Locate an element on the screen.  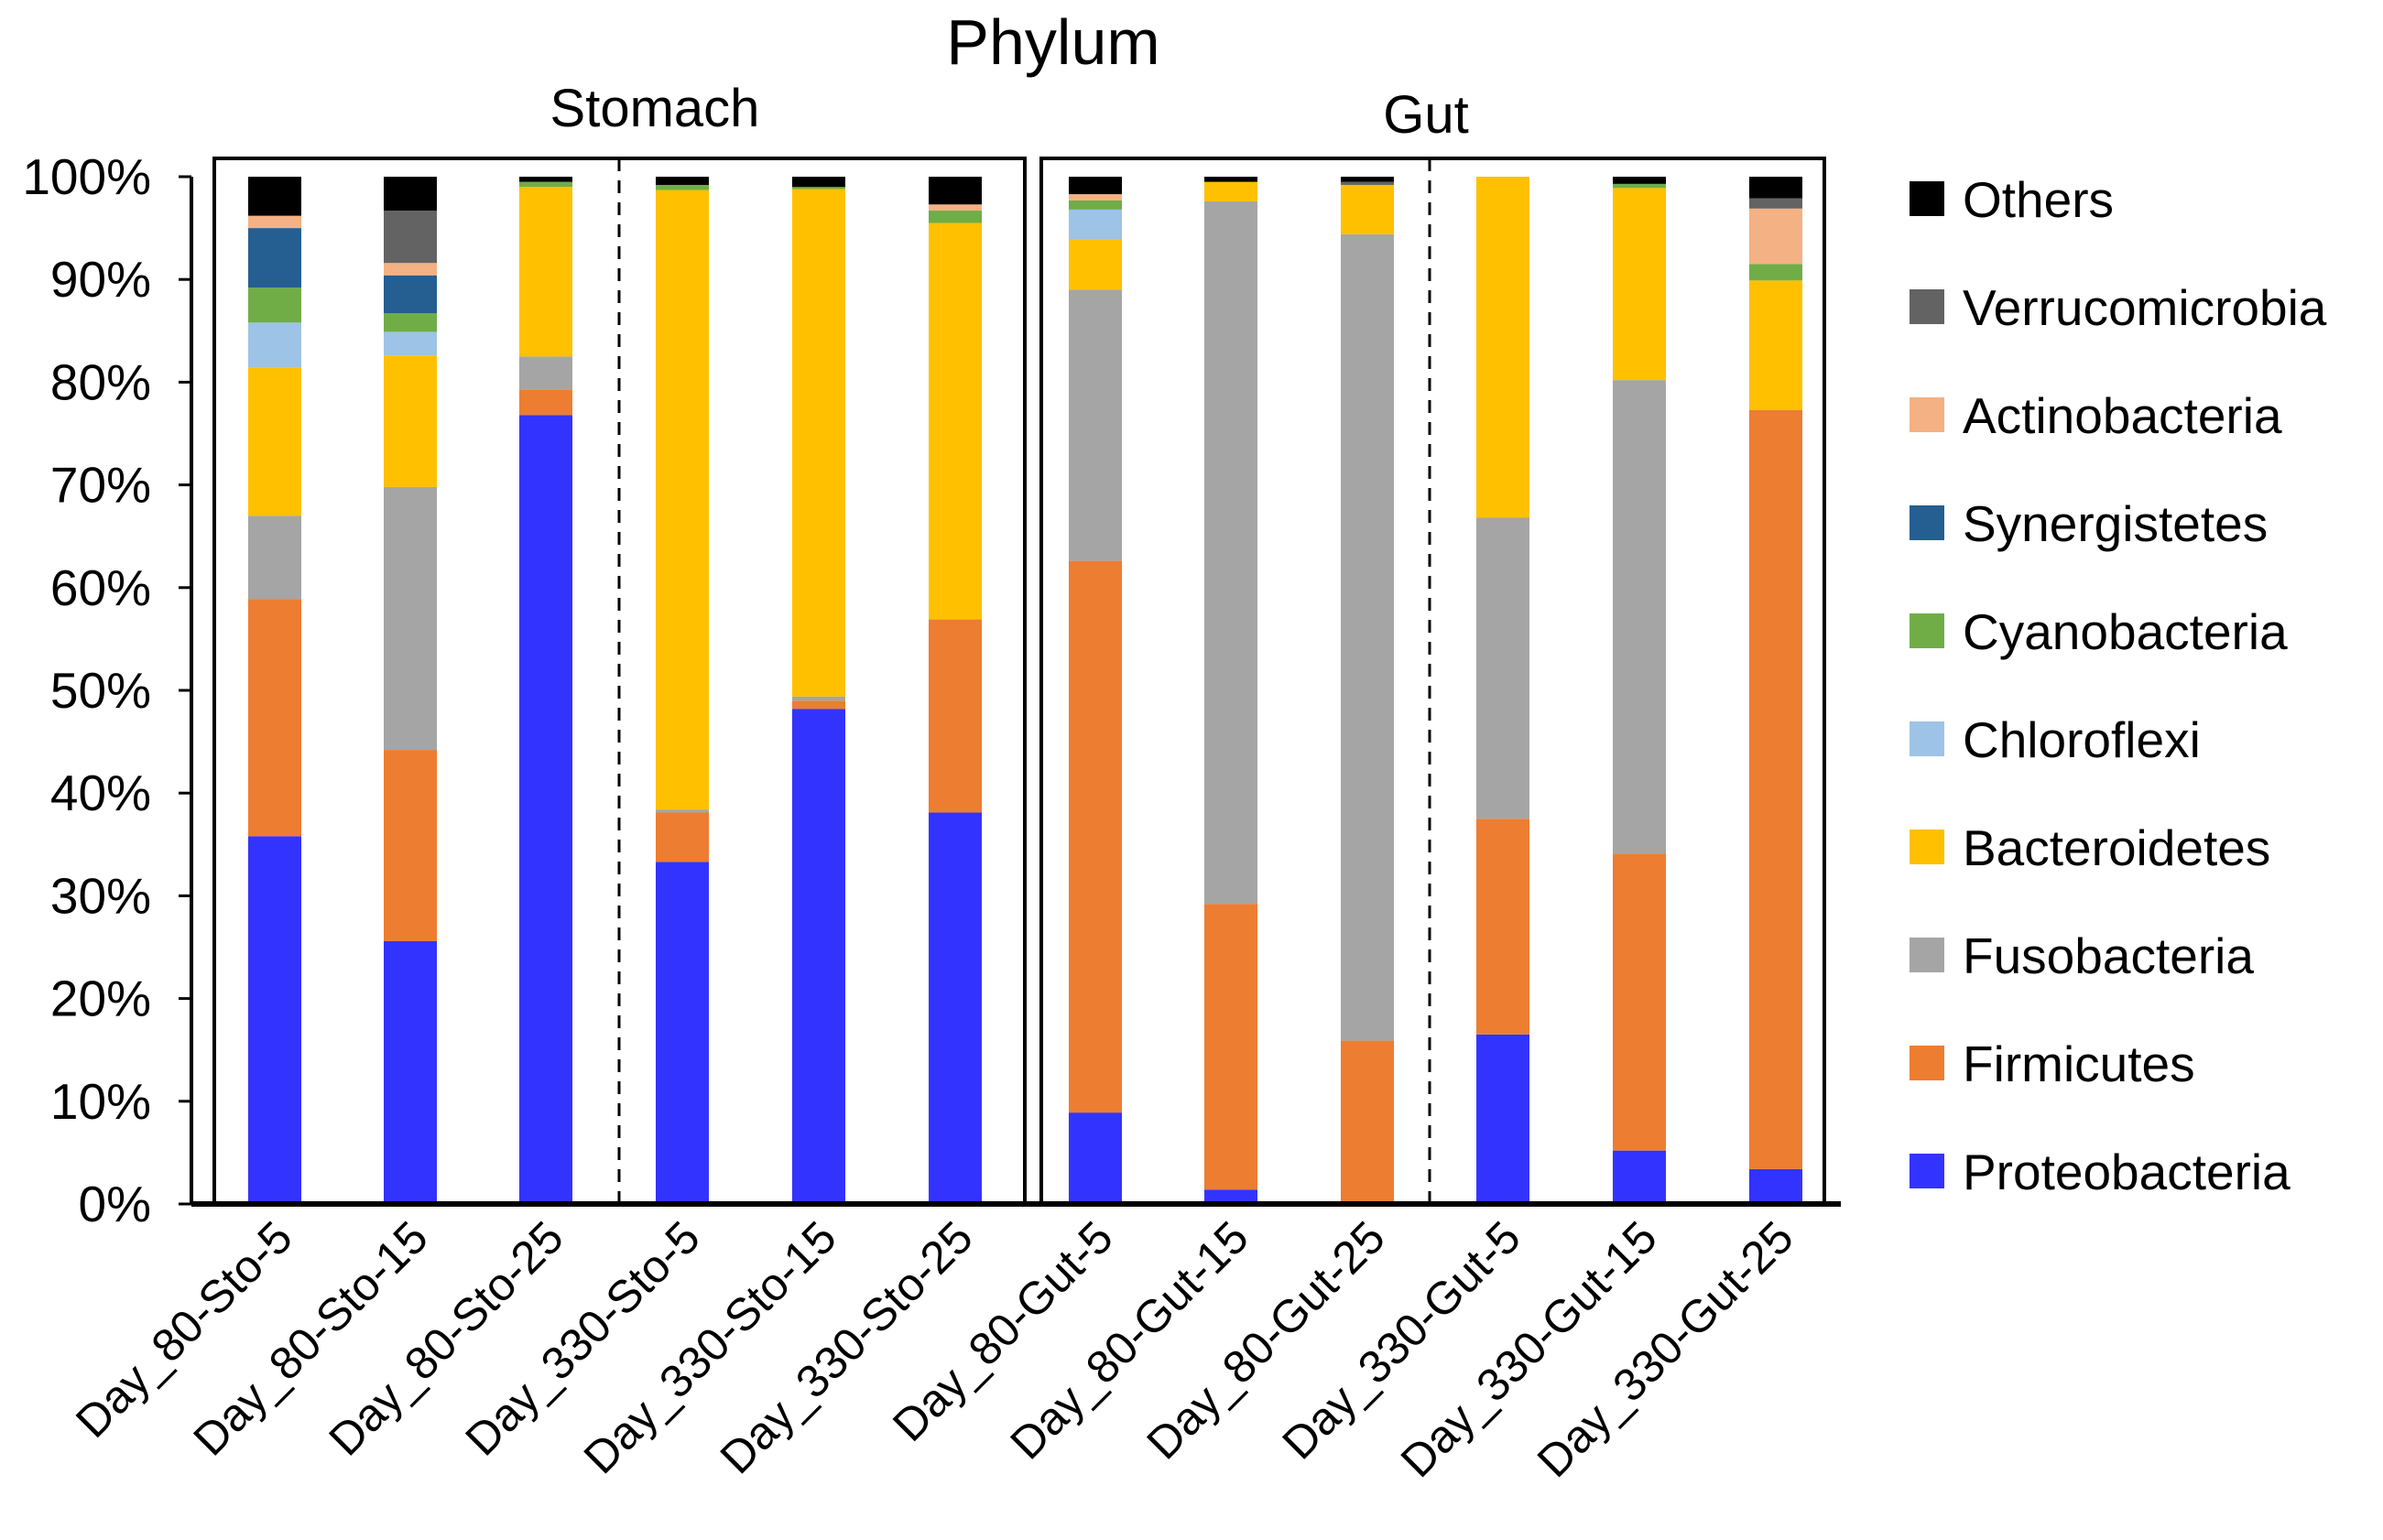
legend-swatch-chloroflexi is located at coordinates (1927, 738).